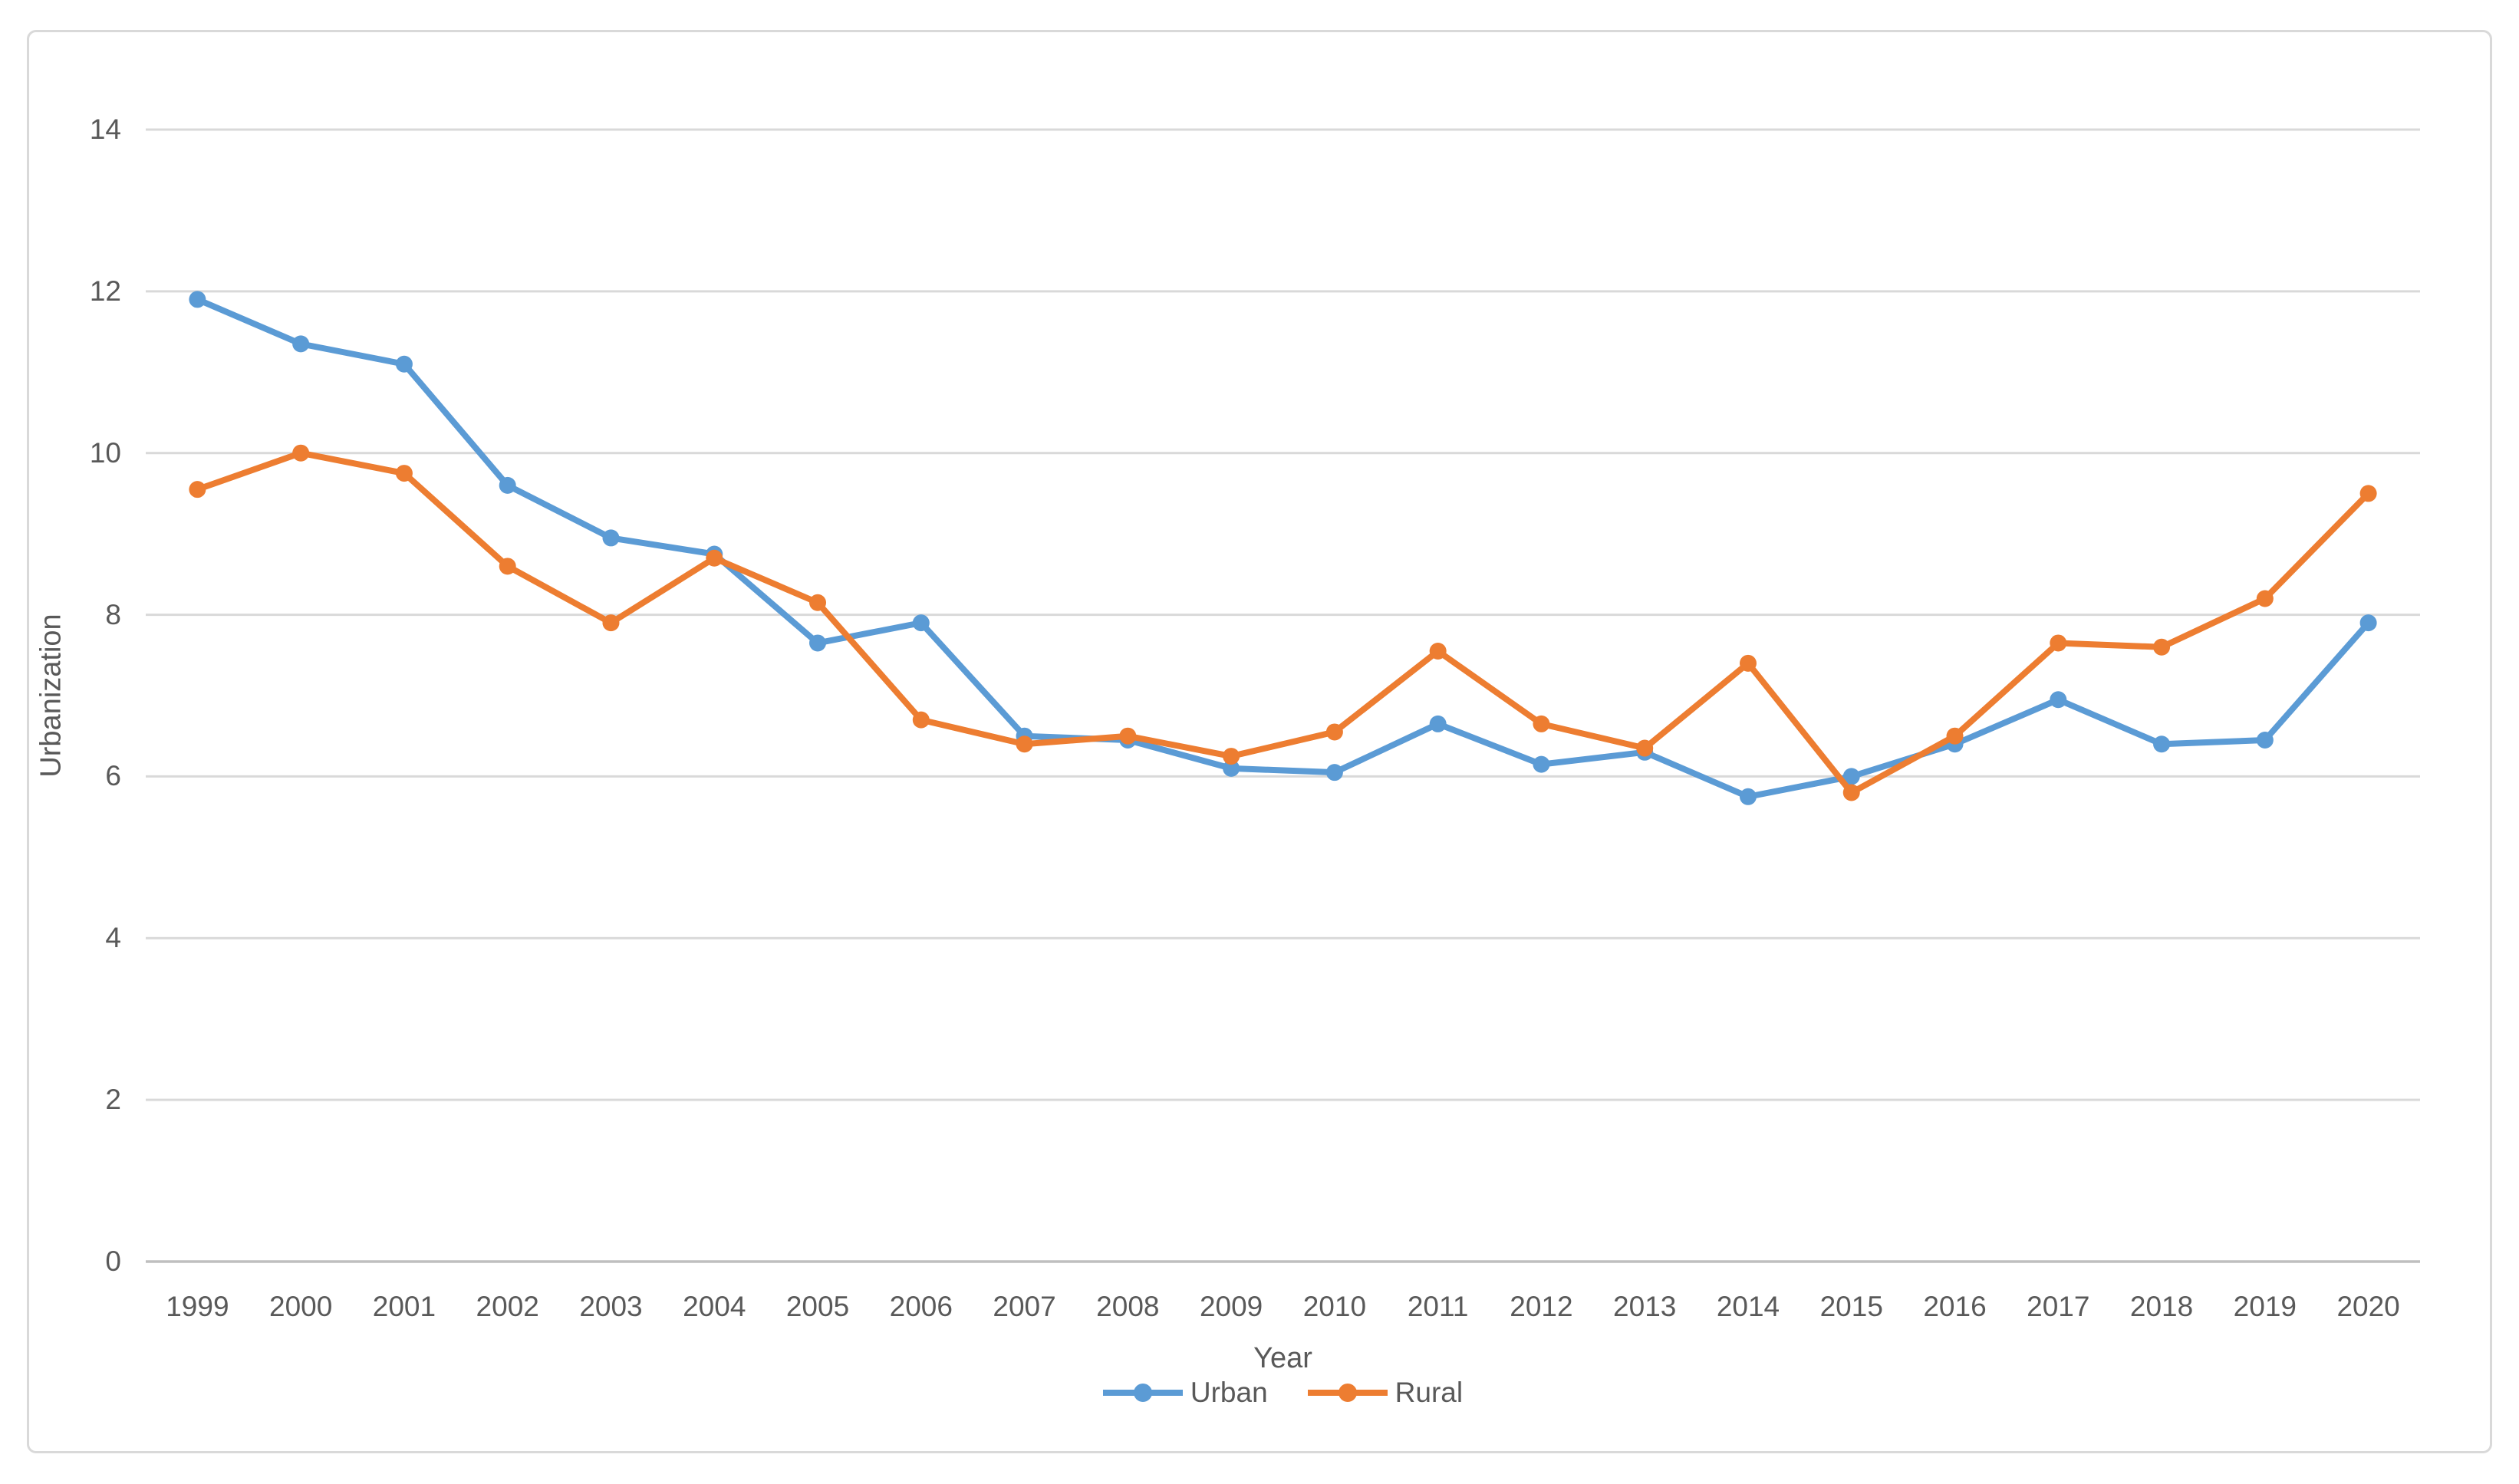 The height and width of the screenshot is (1484, 2519). I want to click on data-point-urban-2018, so click(2162, 744).